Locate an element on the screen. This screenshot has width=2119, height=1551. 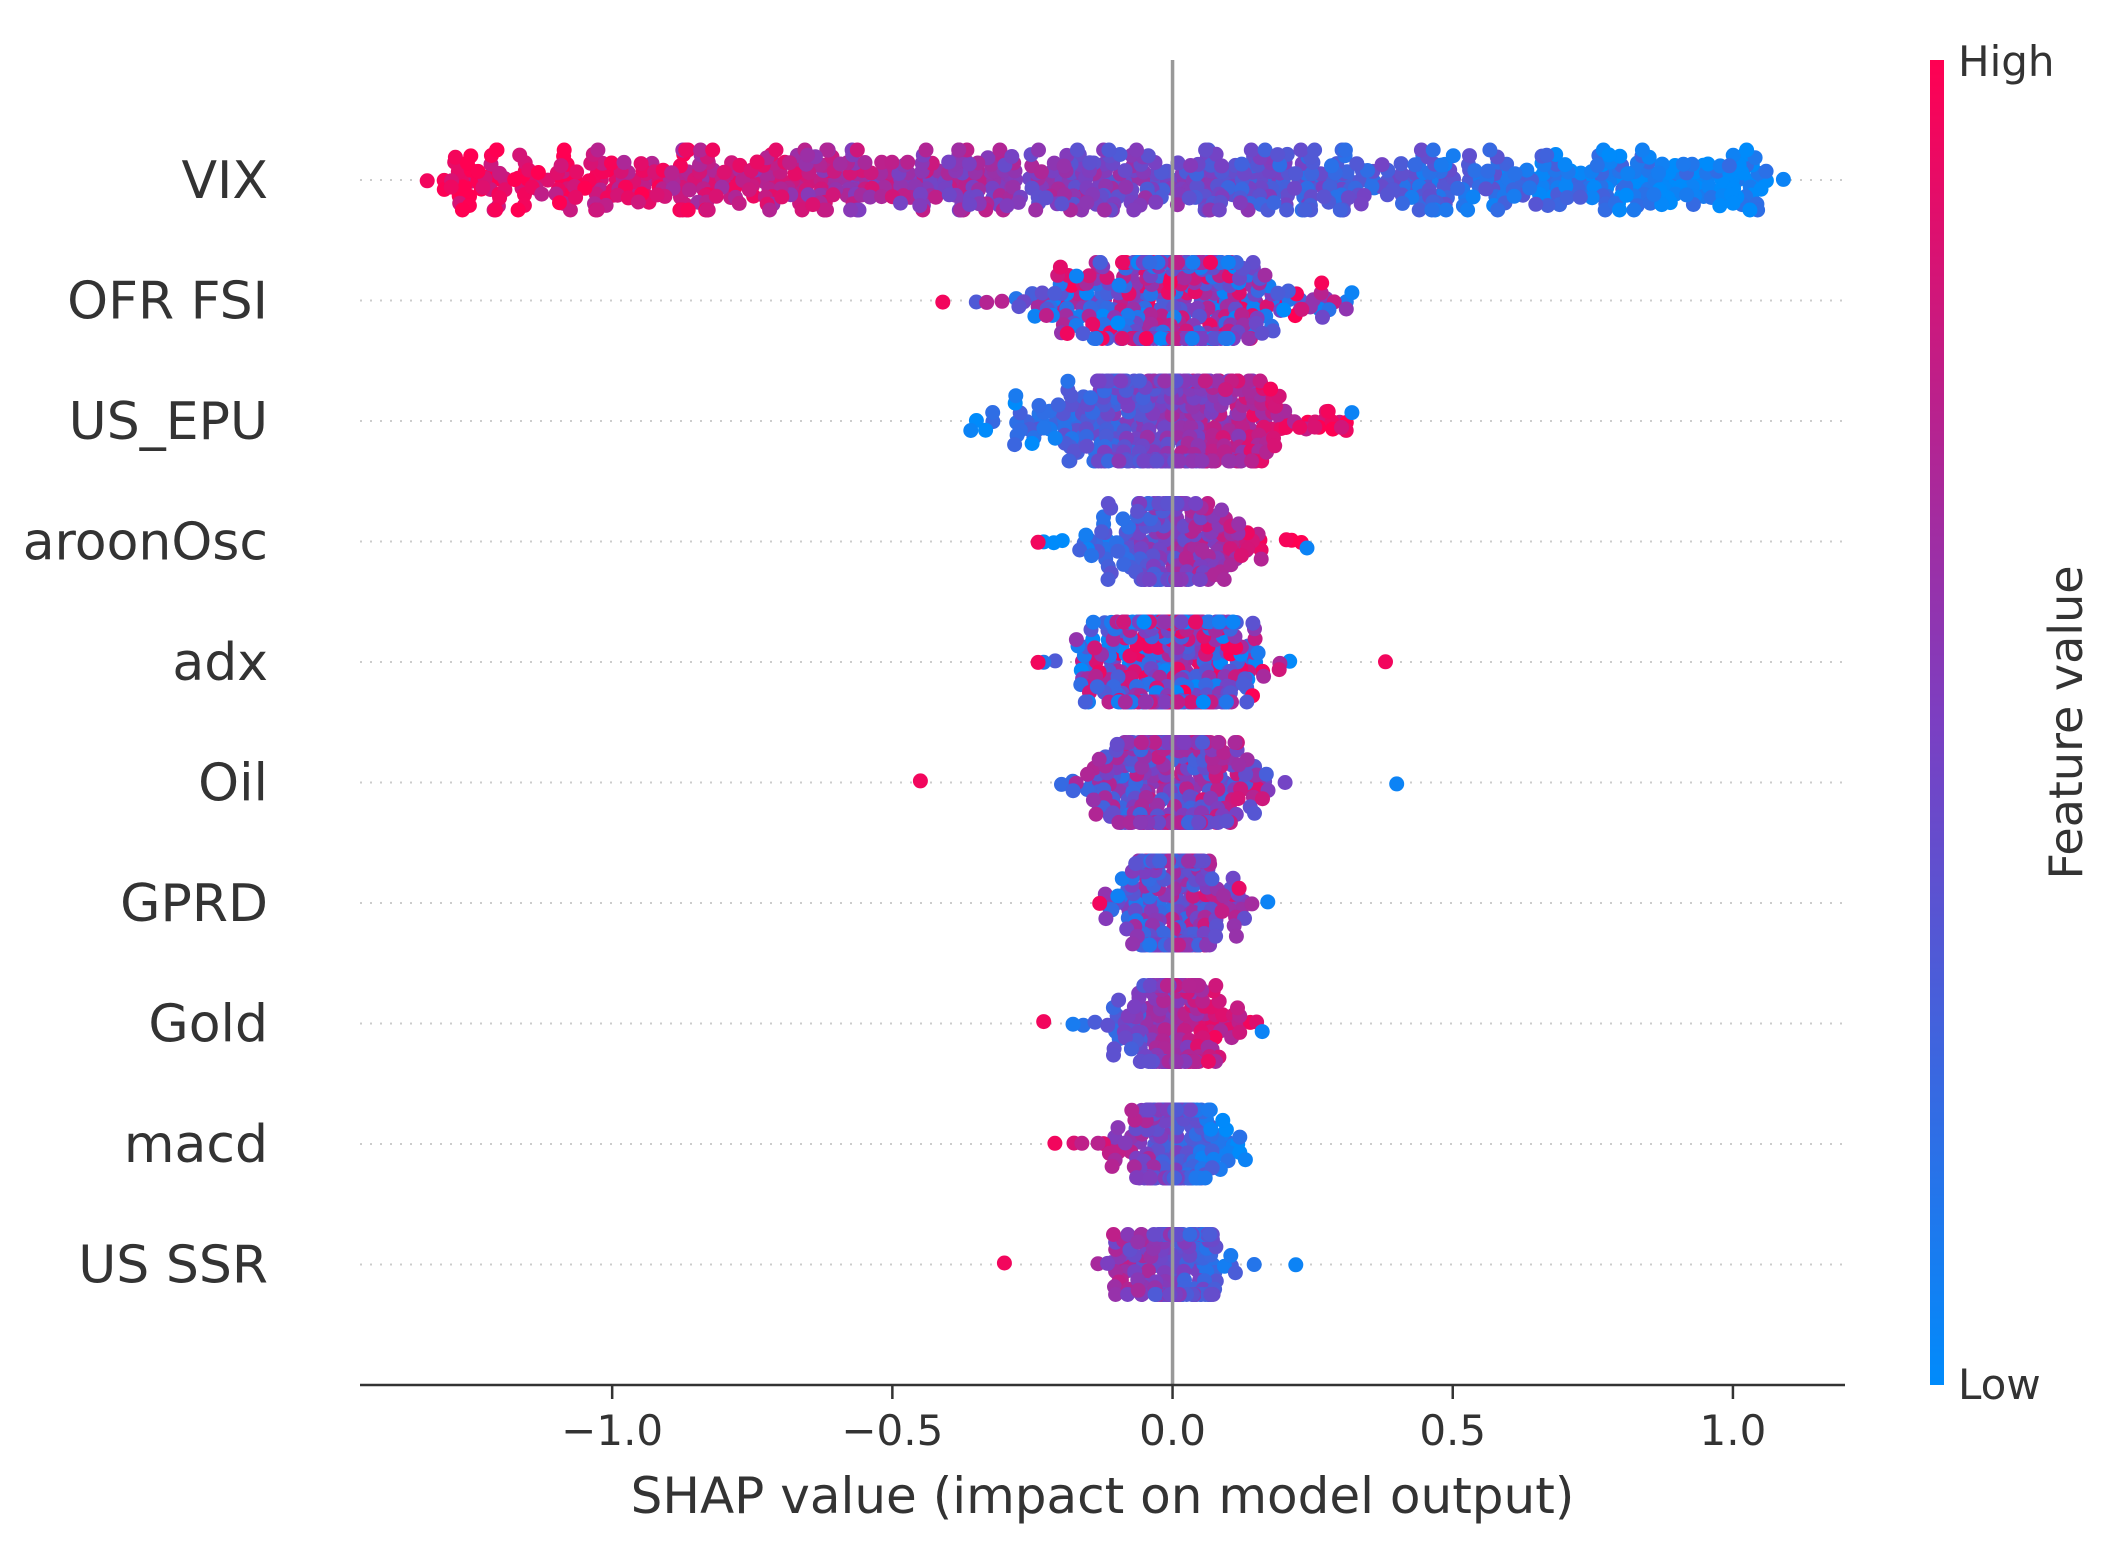
feature-label: macd is located at coordinates (196, 1145).